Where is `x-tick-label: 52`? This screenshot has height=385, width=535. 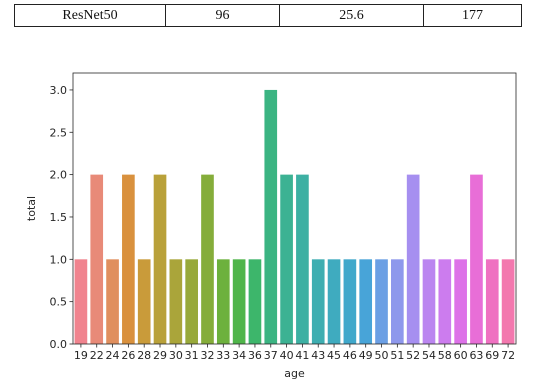 x-tick-label: 52 is located at coordinates (413, 355).